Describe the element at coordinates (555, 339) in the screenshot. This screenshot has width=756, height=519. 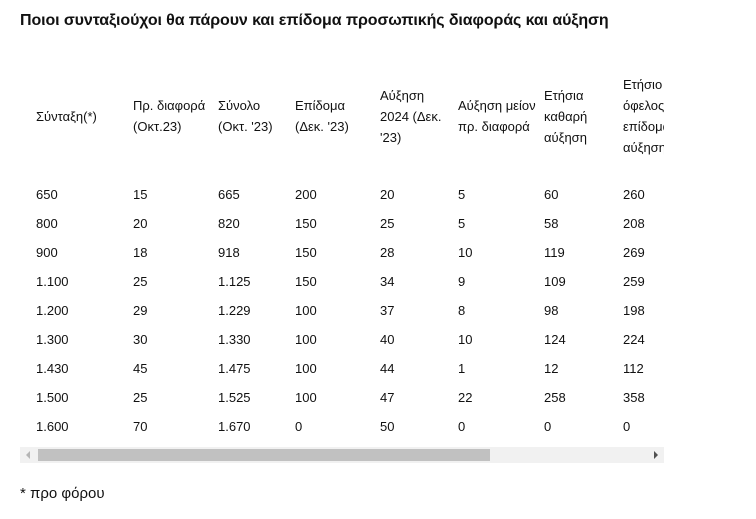
I see `table-cell: 124` at that location.